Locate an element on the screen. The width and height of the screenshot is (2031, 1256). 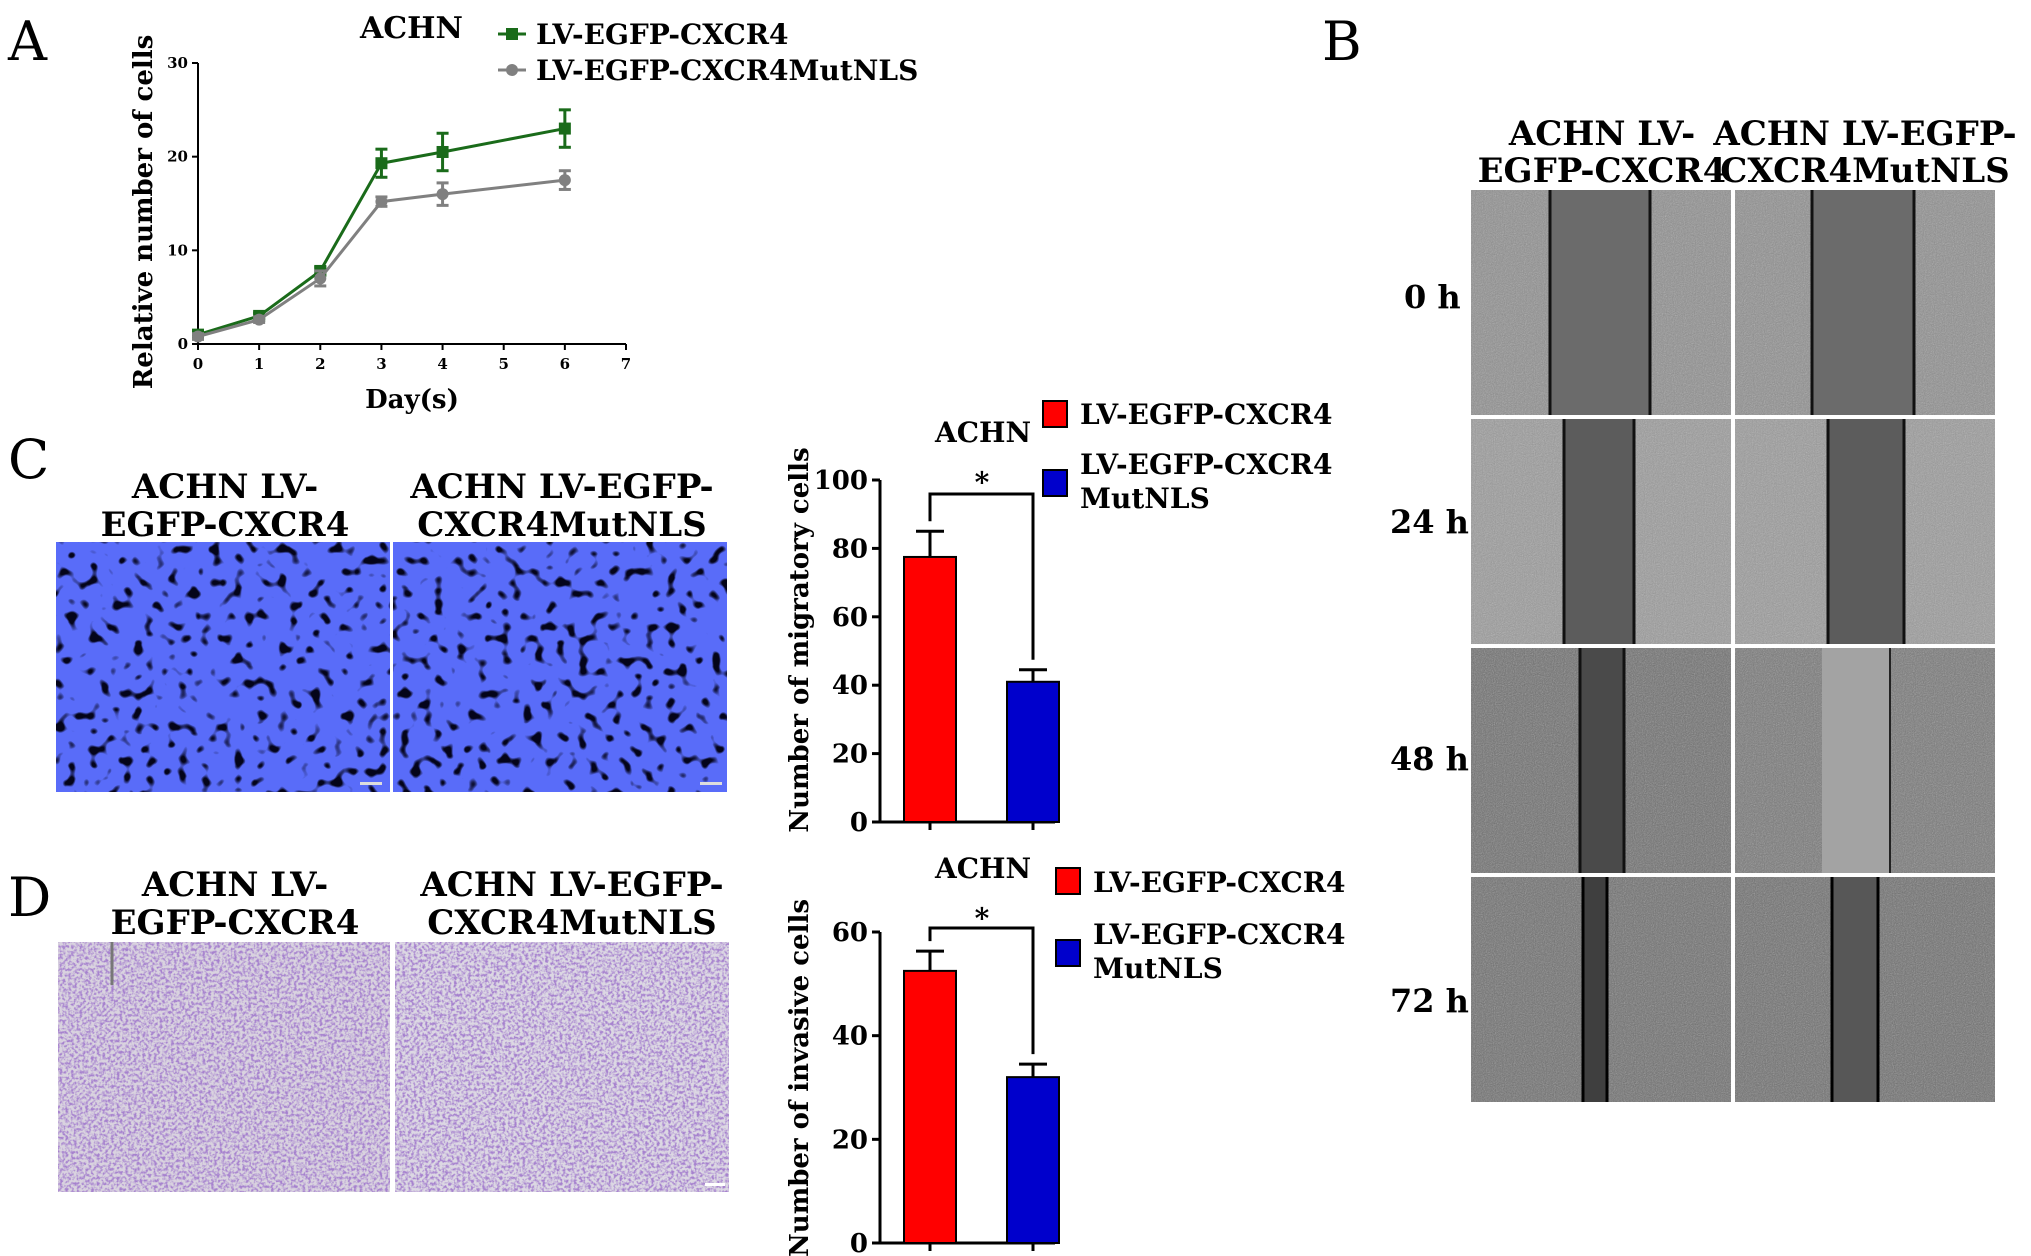
scratch-image-48h-cxcr4 is located at coordinates (1601, 760).